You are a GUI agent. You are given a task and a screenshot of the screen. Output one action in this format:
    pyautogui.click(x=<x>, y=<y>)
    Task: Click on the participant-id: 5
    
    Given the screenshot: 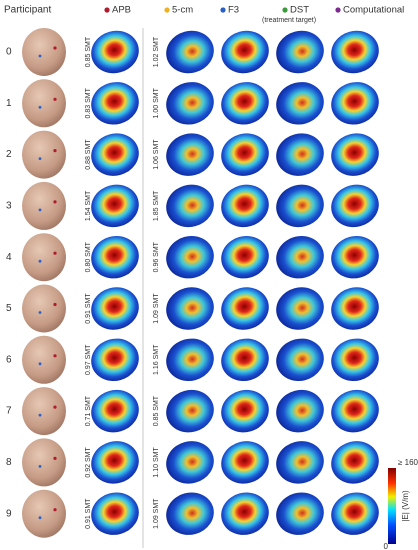 What is the action you would take?
    pyautogui.click(x=9, y=308)
    